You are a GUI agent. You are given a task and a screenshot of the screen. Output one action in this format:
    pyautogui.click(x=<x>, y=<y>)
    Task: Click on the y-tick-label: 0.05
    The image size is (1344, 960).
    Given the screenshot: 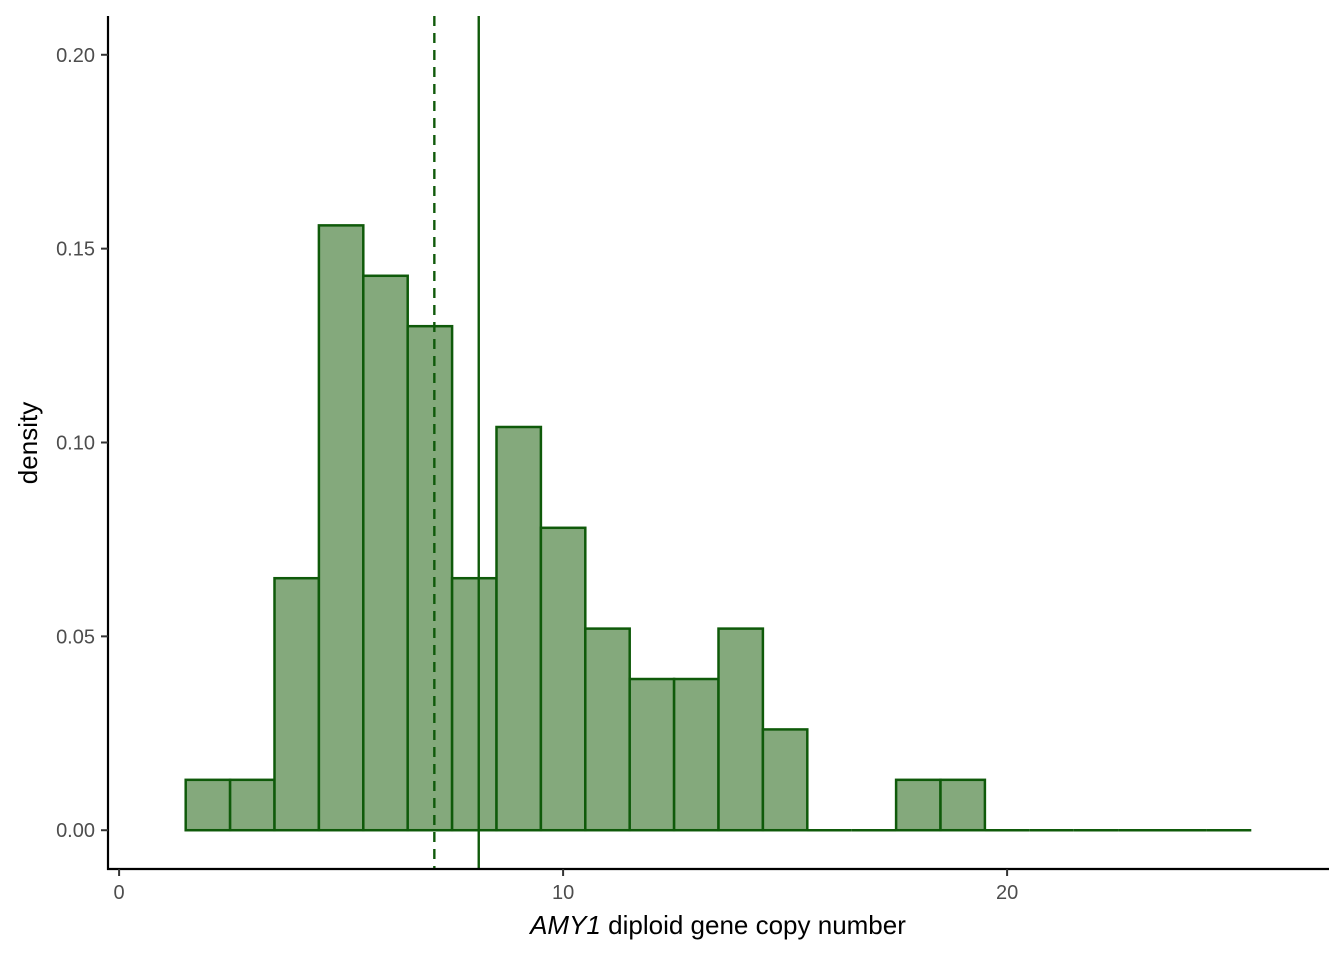 What is the action you would take?
    pyautogui.click(x=75, y=637)
    